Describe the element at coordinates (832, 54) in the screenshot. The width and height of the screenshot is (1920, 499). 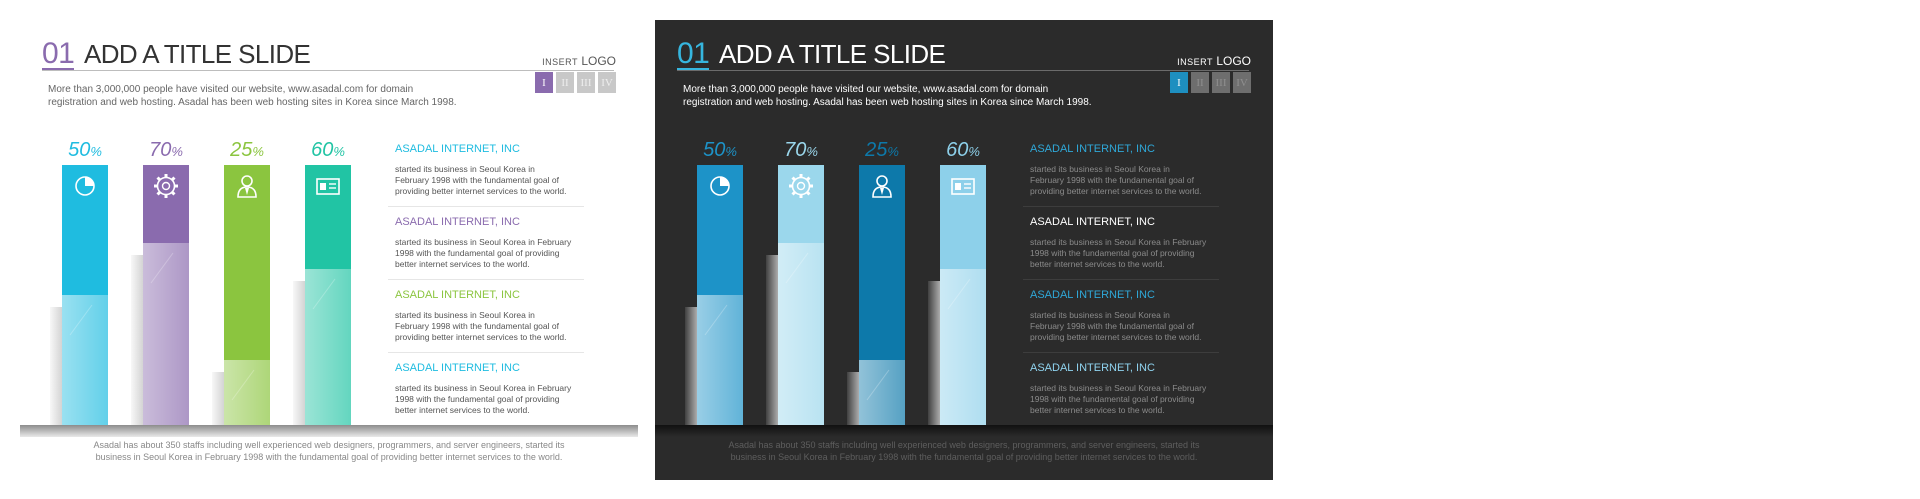
I see `slide-title: ADD A TITLE SLIDE` at that location.